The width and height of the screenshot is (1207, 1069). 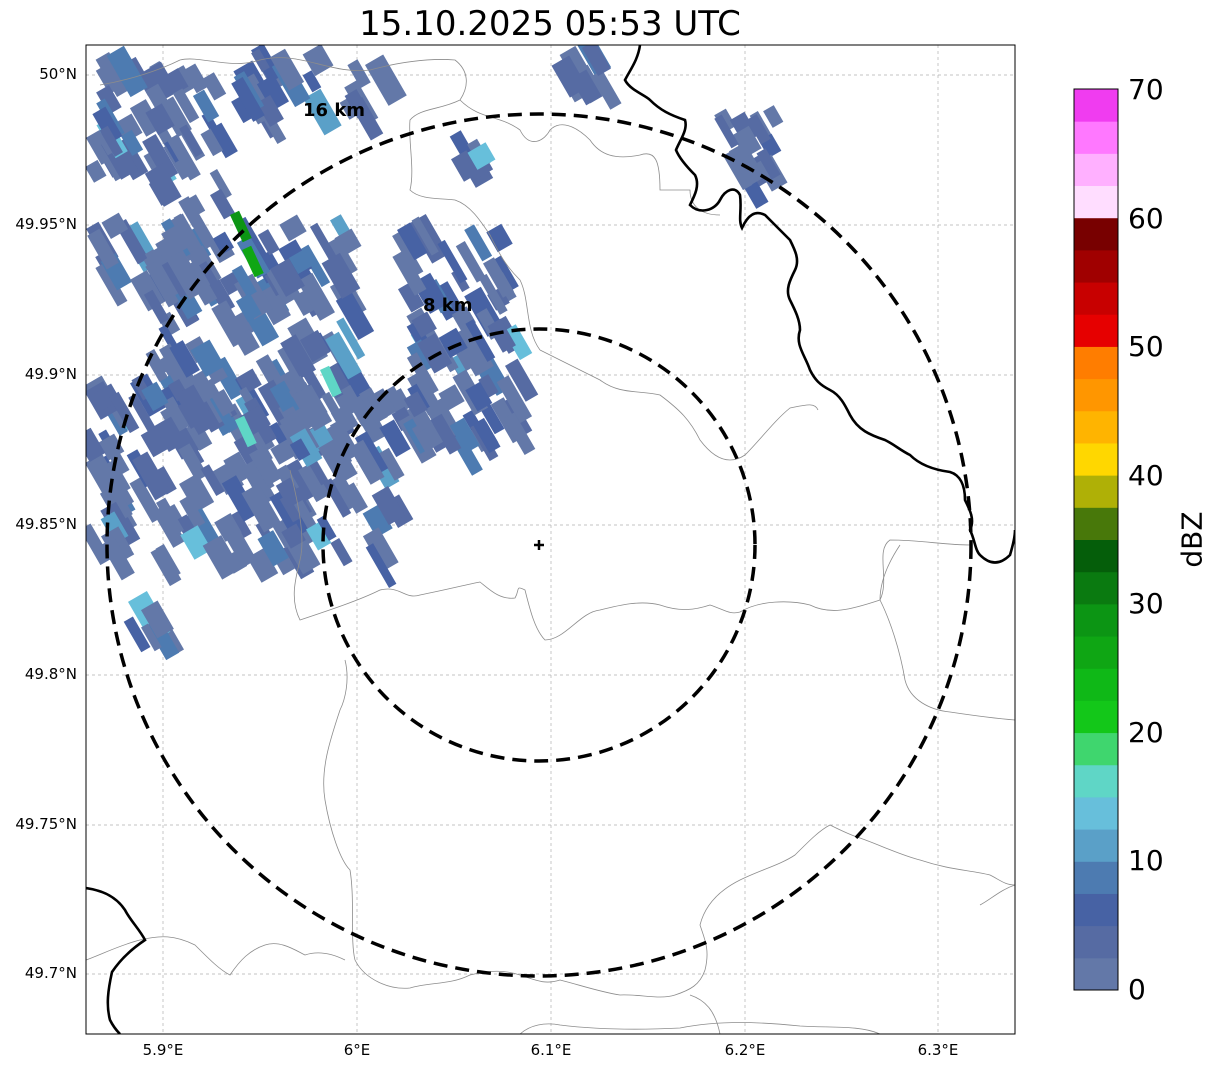 What do you see at coordinates (46, 224) in the screenshot?
I see `y-tick-label: 49.95°N` at bounding box center [46, 224].